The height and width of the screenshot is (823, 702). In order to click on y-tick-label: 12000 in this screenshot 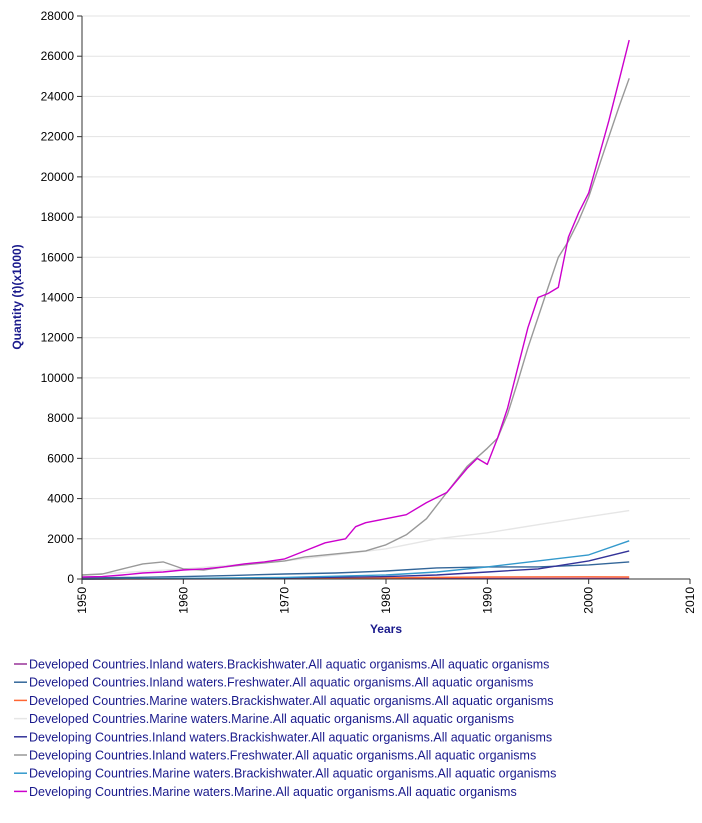, I will do `click(58, 338)`.